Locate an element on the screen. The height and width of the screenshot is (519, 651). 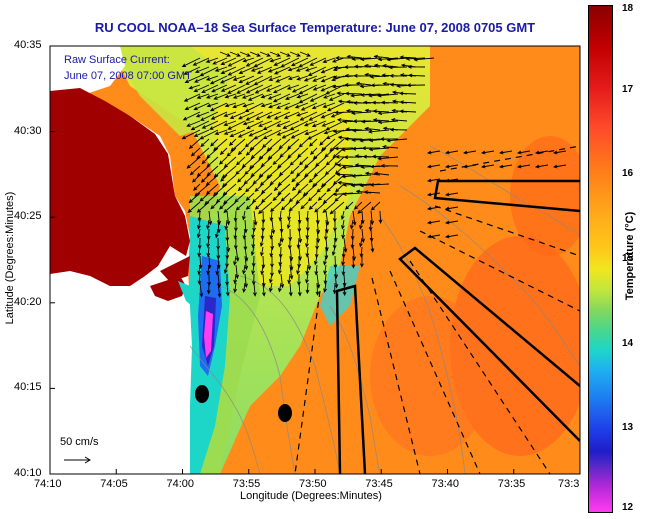
colorbar-tick-label: 15 is located at coordinates (628, 258).